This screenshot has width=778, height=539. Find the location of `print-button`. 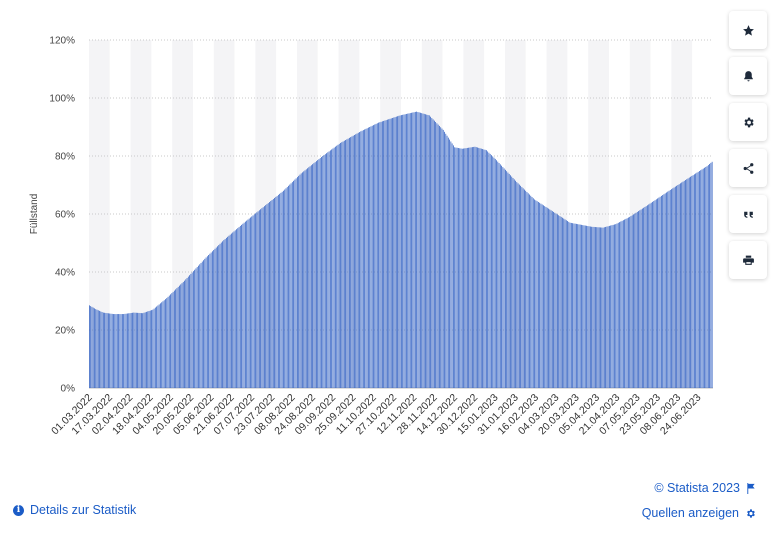

print-button is located at coordinates (748, 260).